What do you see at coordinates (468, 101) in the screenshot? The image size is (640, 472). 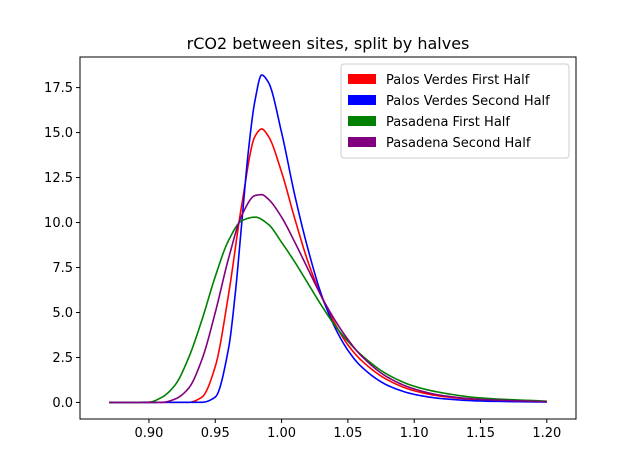 I see `legend-label: Palos Verdes Second Half` at bounding box center [468, 101].